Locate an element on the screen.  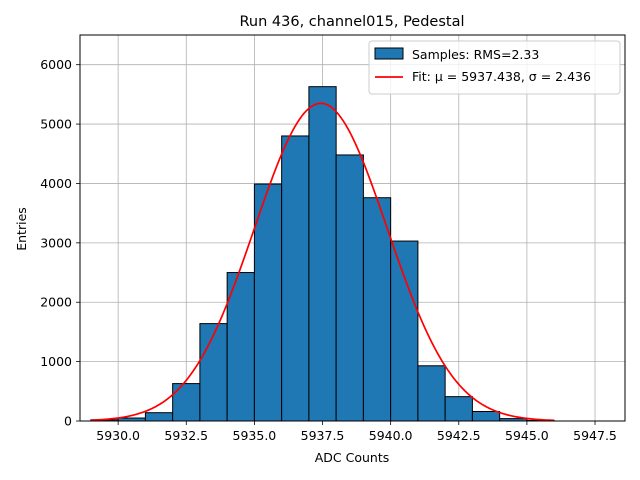
y-tick-label: 4000 is located at coordinates (56, 183).